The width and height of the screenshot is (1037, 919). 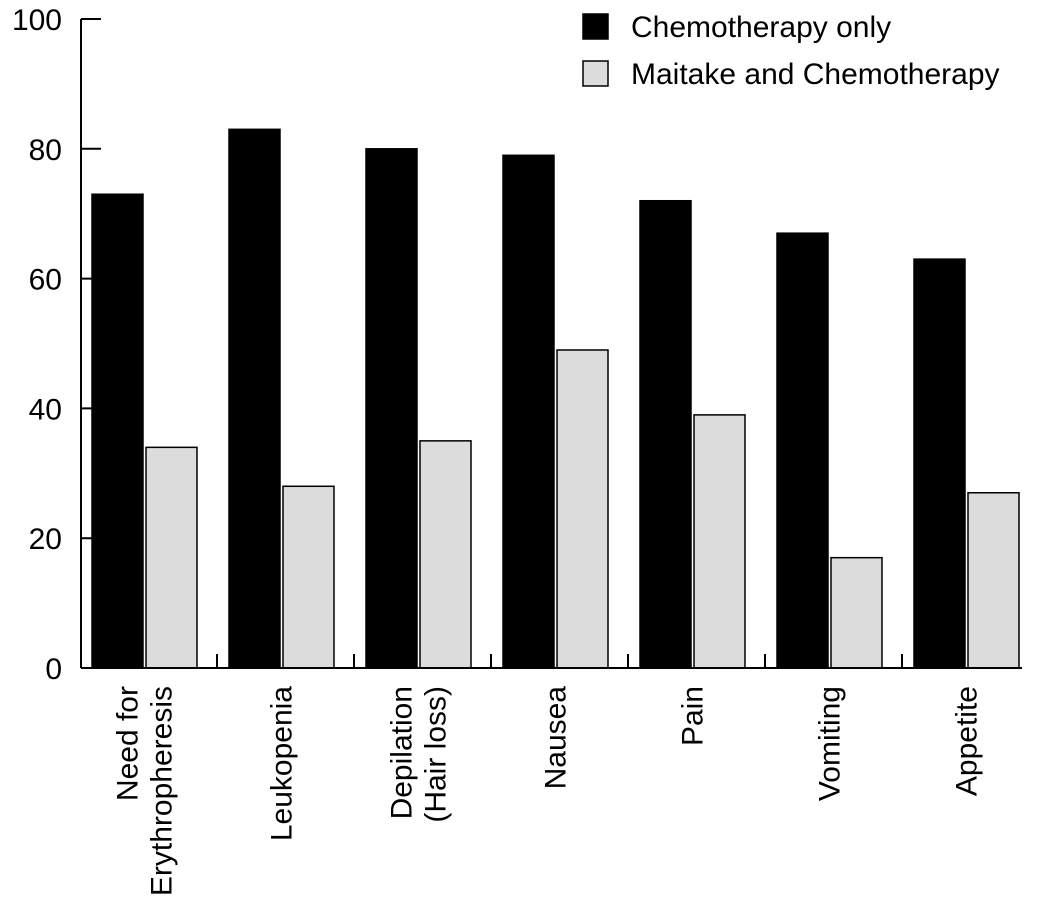 What do you see at coordinates (45, 150) in the screenshot?
I see `y-tick-label: 80` at bounding box center [45, 150].